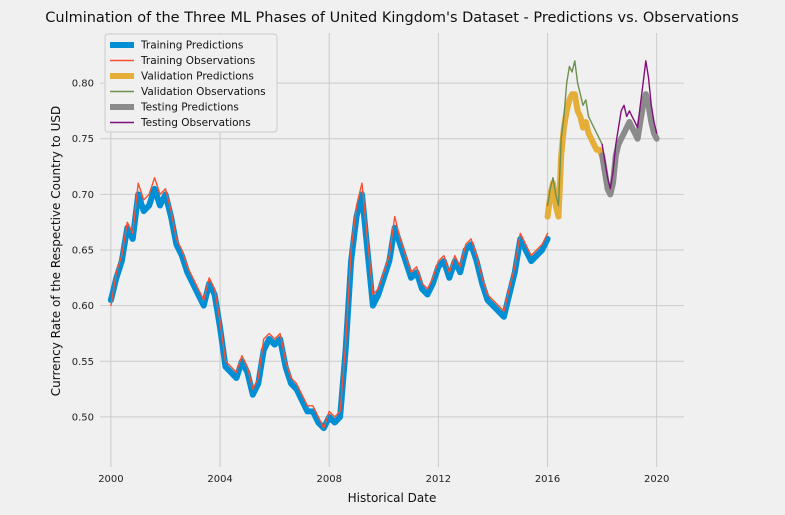  I want to click on x-tick-label: 2020, so click(656, 479).